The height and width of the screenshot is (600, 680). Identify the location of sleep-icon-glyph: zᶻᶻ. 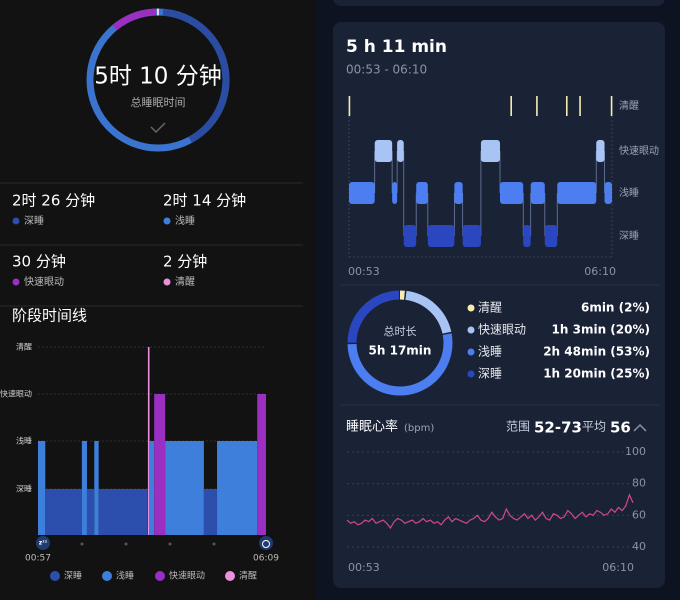
(43, 543).